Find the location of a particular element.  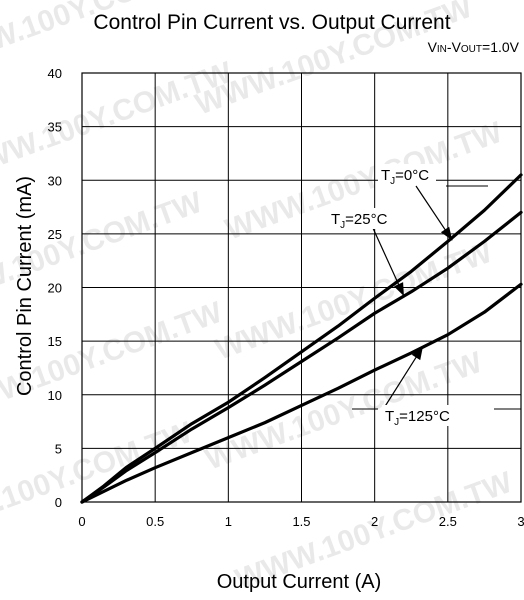

annotation-label: TJ=25°C is located at coordinates (359, 221).